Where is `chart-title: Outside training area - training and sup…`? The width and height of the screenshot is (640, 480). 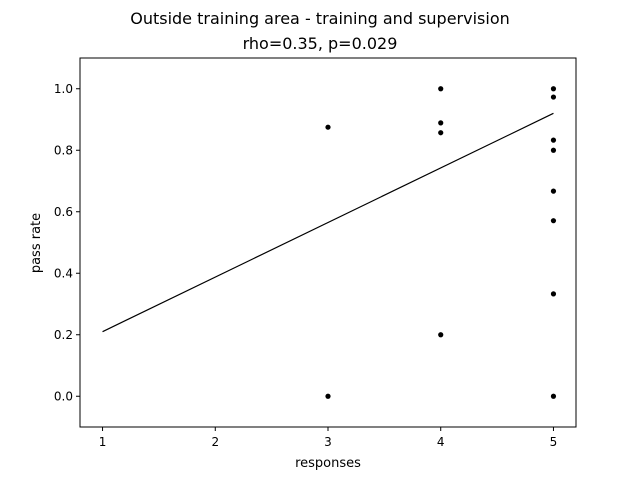
chart-title: Outside training area - training and sup… is located at coordinates (320, 18).